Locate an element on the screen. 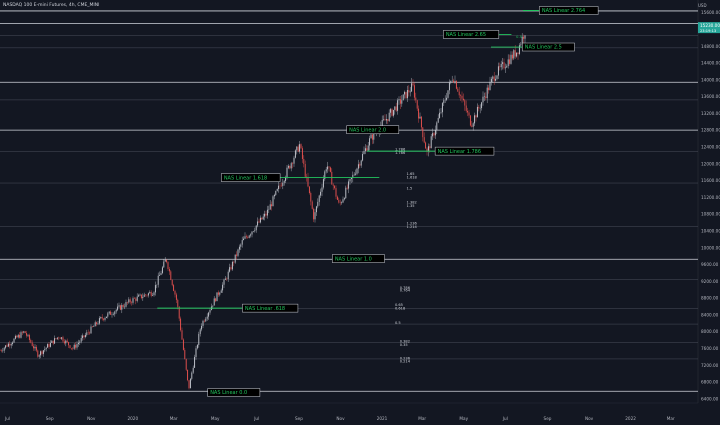 The height and width of the screenshot is (425, 720). price-tick-label-4: 14000.00 is located at coordinates (710, 79).